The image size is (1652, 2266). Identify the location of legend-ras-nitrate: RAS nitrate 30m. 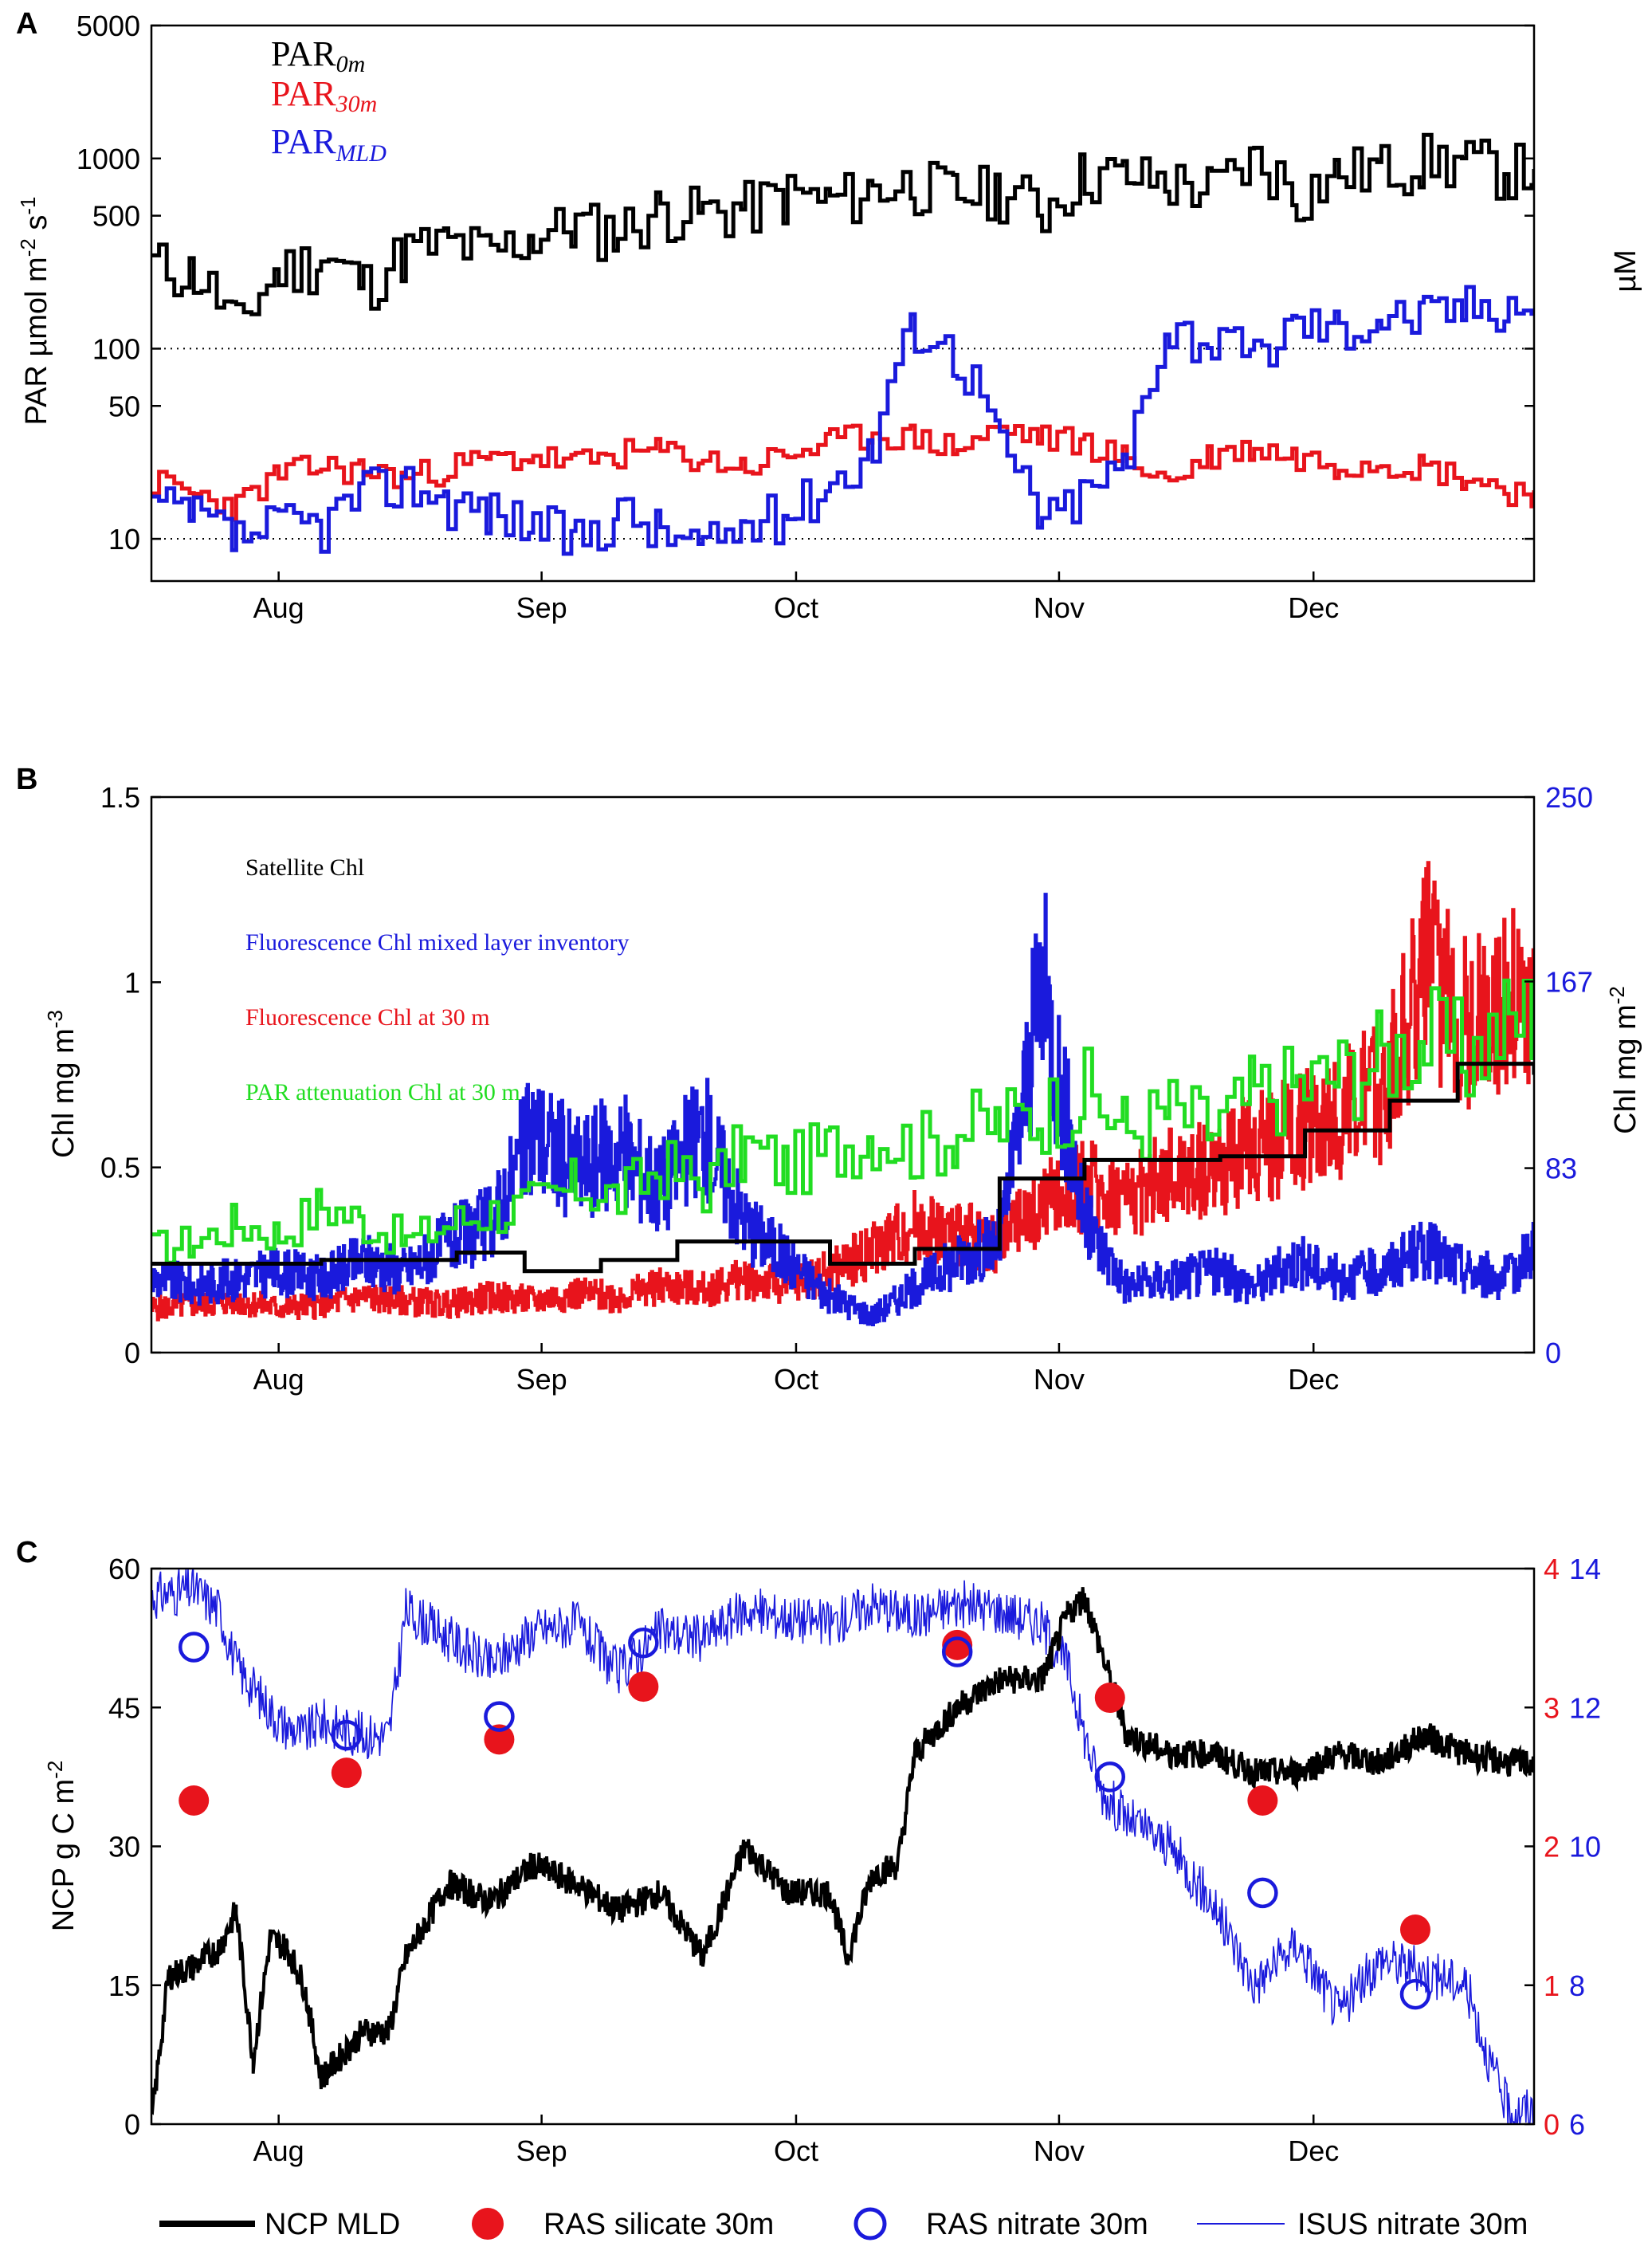
(1037, 2224).